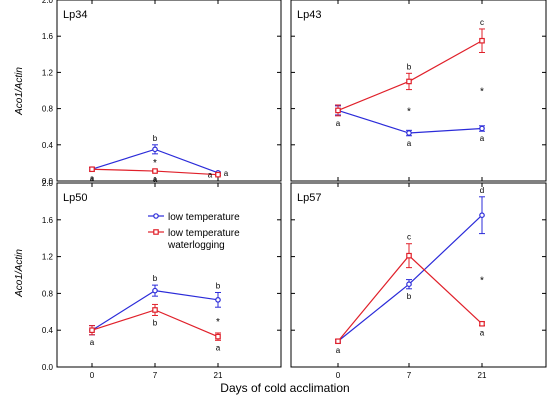 This screenshot has width=550, height=401. Describe the element at coordinates (75, 15) in the screenshot. I see `panel-label: Lp34` at that location.